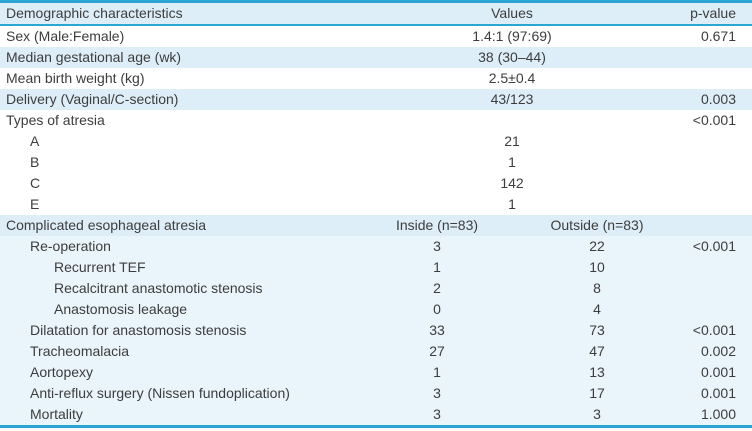 The height and width of the screenshot is (431, 752). What do you see at coordinates (597, 330) in the screenshot?
I see `outside-value-cell: 73` at bounding box center [597, 330].